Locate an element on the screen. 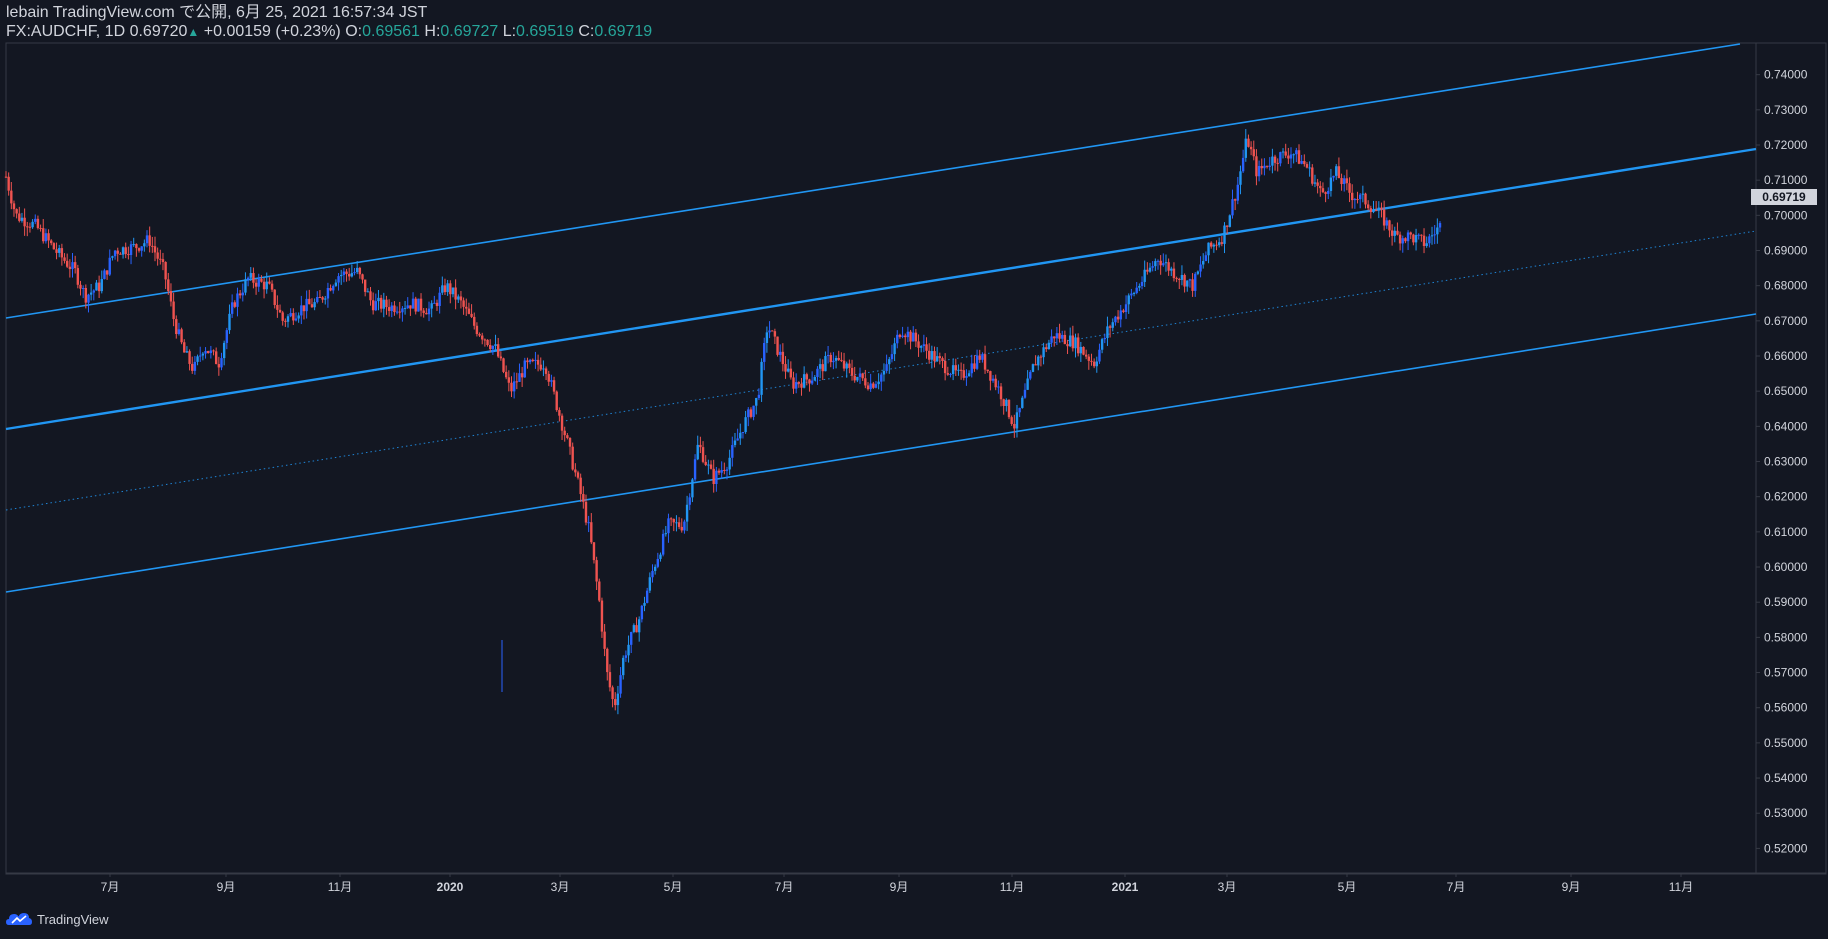 This screenshot has height=939, width=1828. symbol-label: FX:AUDCHF, 1D is located at coordinates (66, 31).